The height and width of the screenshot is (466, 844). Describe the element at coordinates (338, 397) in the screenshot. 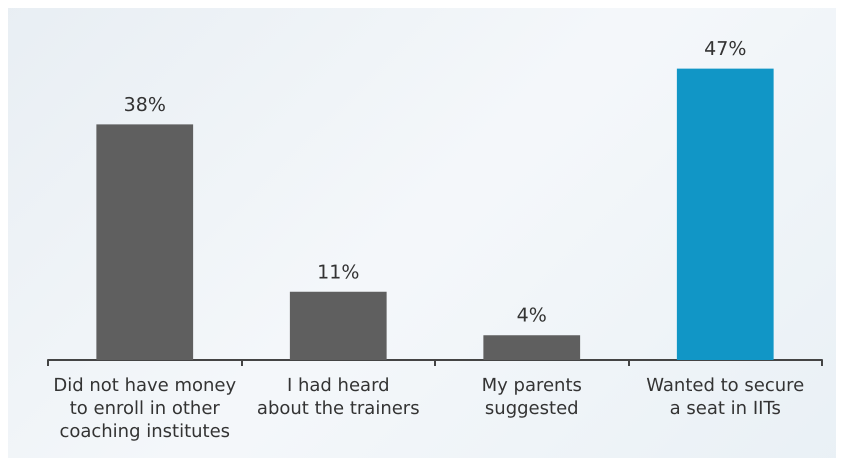

I see `x-tick-label: I had heard about the trainers` at that location.